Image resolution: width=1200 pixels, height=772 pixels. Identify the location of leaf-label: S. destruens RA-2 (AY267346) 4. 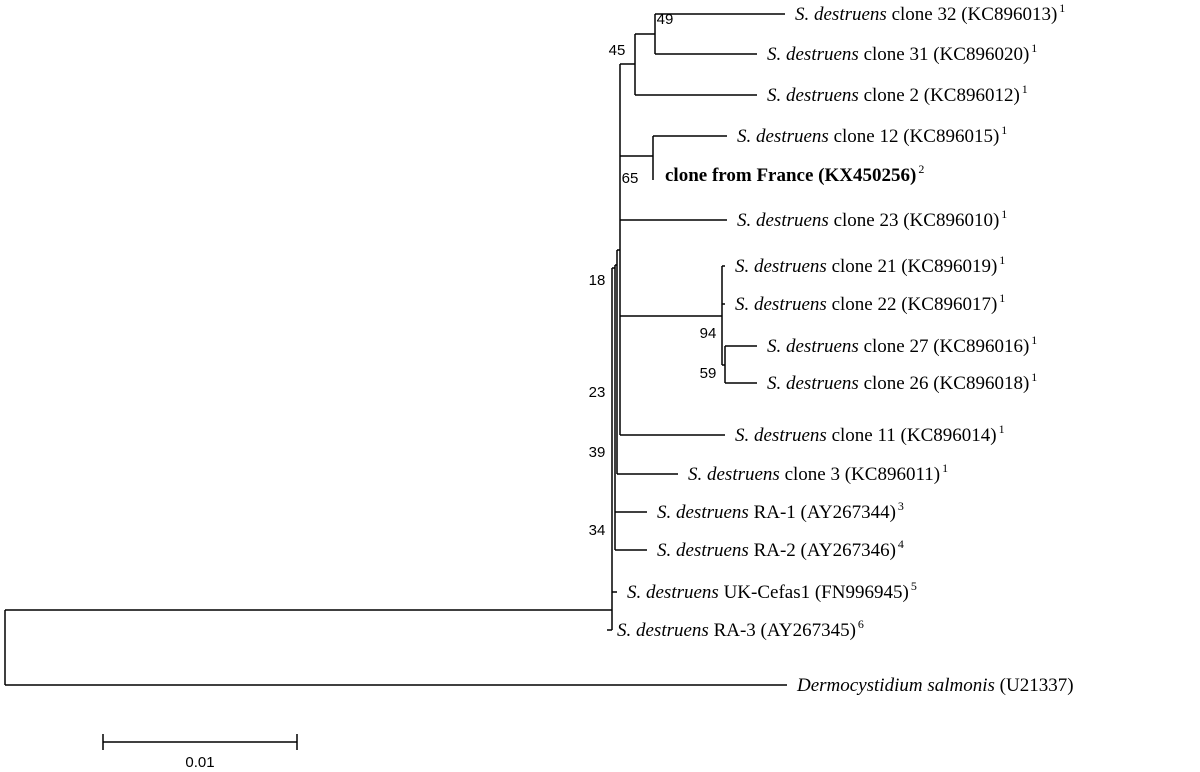
(780, 549).